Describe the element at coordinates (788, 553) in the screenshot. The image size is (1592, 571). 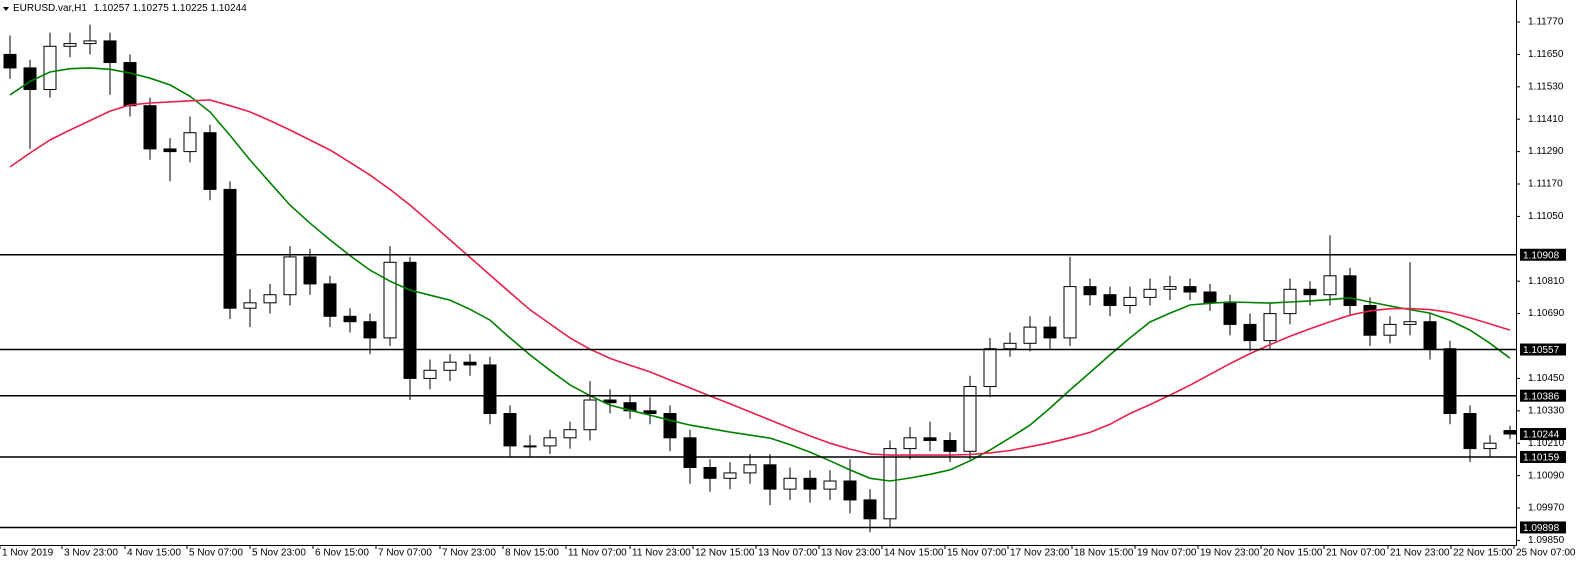
I see `x-tick-label: 13 Nov 07:00` at that location.